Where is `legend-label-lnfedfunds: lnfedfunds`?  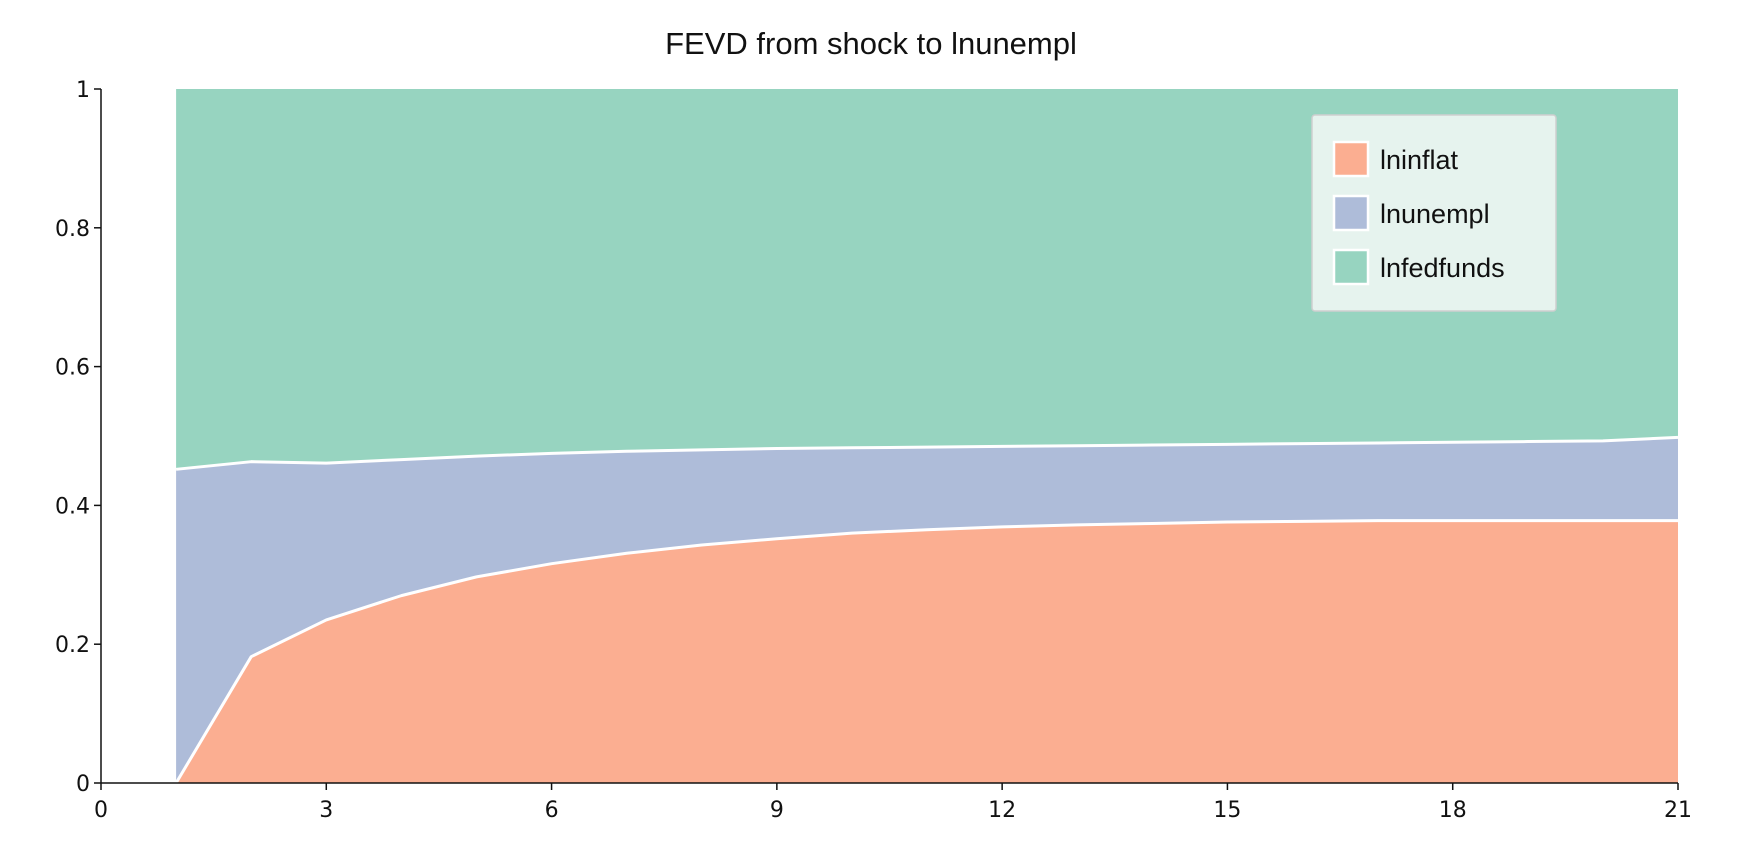
legend-label-lnfedfunds: lnfedfunds is located at coordinates (1442, 268).